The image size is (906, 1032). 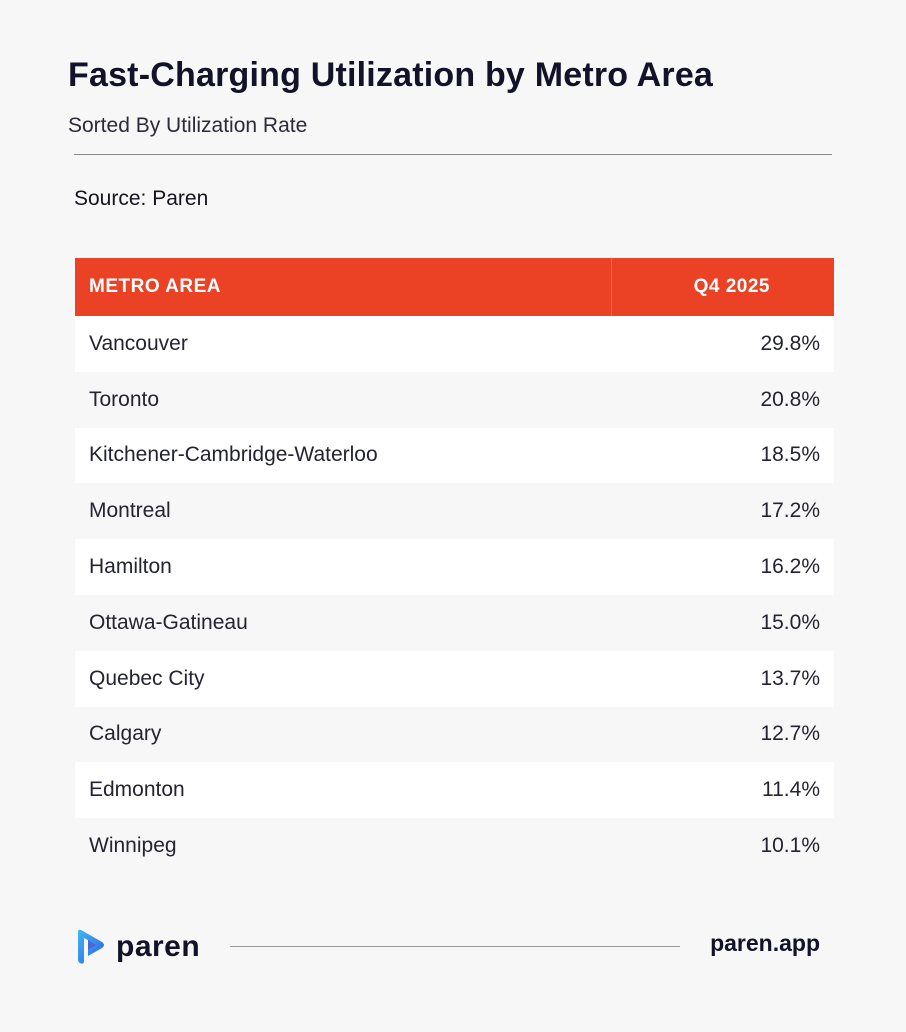 What do you see at coordinates (454, 734) in the screenshot?
I see `table-row: Calgary 12.7%` at bounding box center [454, 734].